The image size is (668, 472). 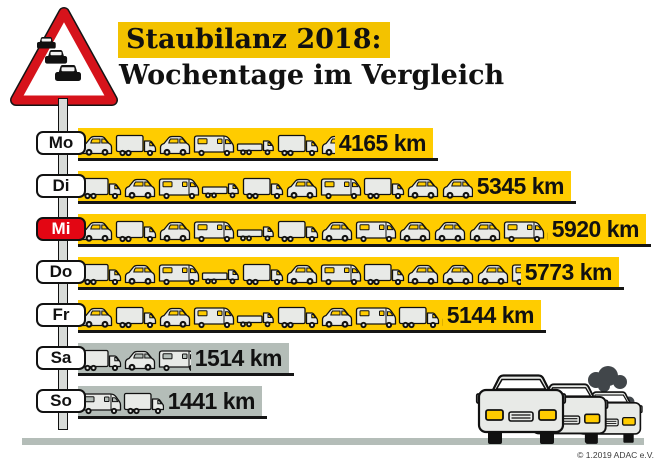 I want to click on cars-with-exhaust-icon, so click(x=559, y=406).